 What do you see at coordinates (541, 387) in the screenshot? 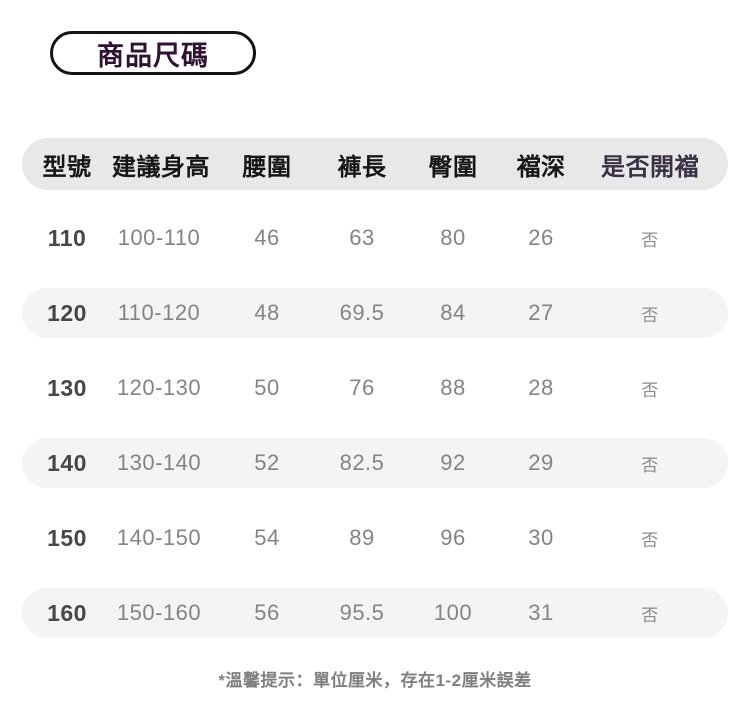
I see `cell: 28` at bounding box center [541, 387].